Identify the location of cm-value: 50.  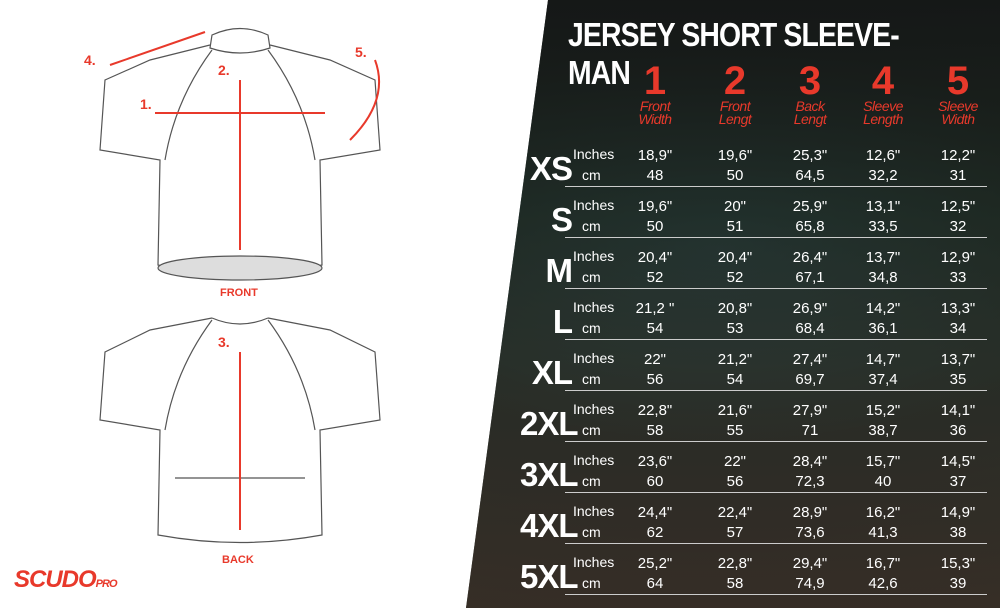
(735, 175).